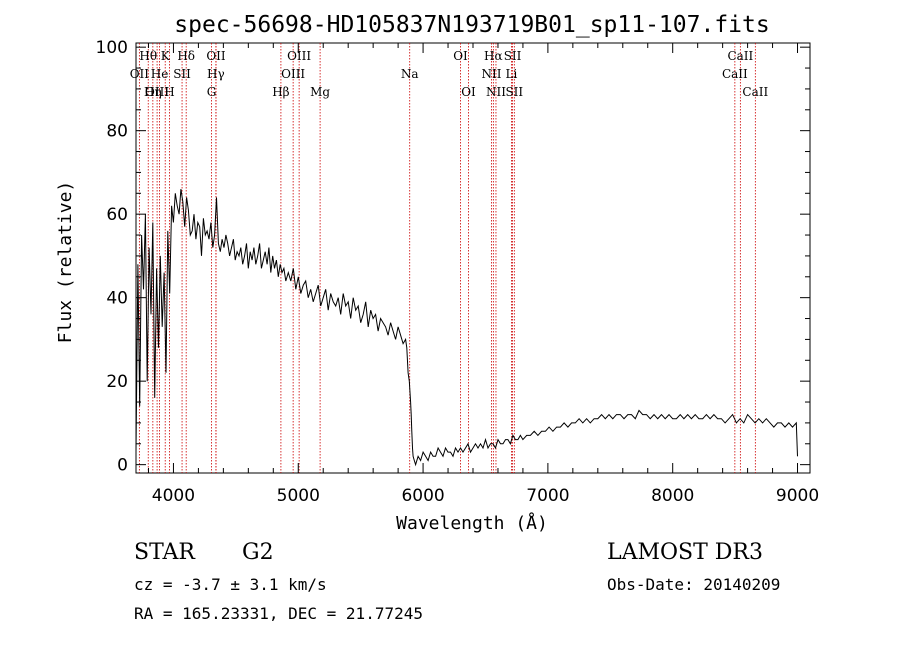  I want to click on observation-date: Obs-Date: 20140209, so click(693, 584).